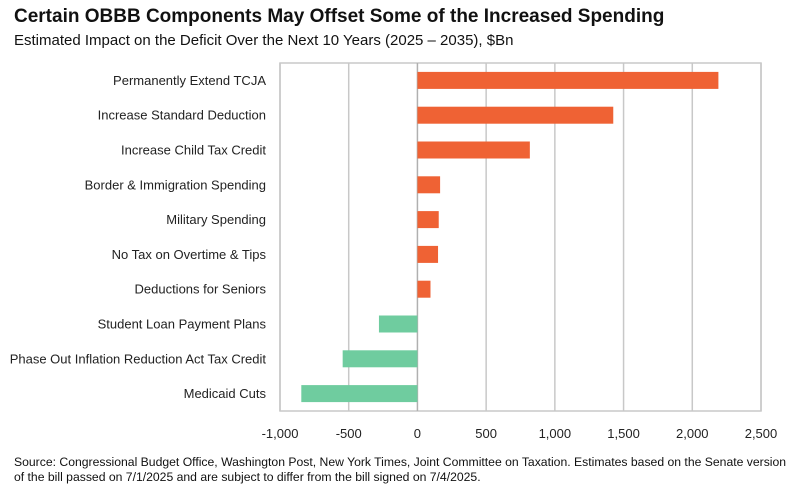  What do you see at coordinates (555, 433) in the screenshot?
I see `x-tick-label: 1,000` at bounding box center [555, 433].